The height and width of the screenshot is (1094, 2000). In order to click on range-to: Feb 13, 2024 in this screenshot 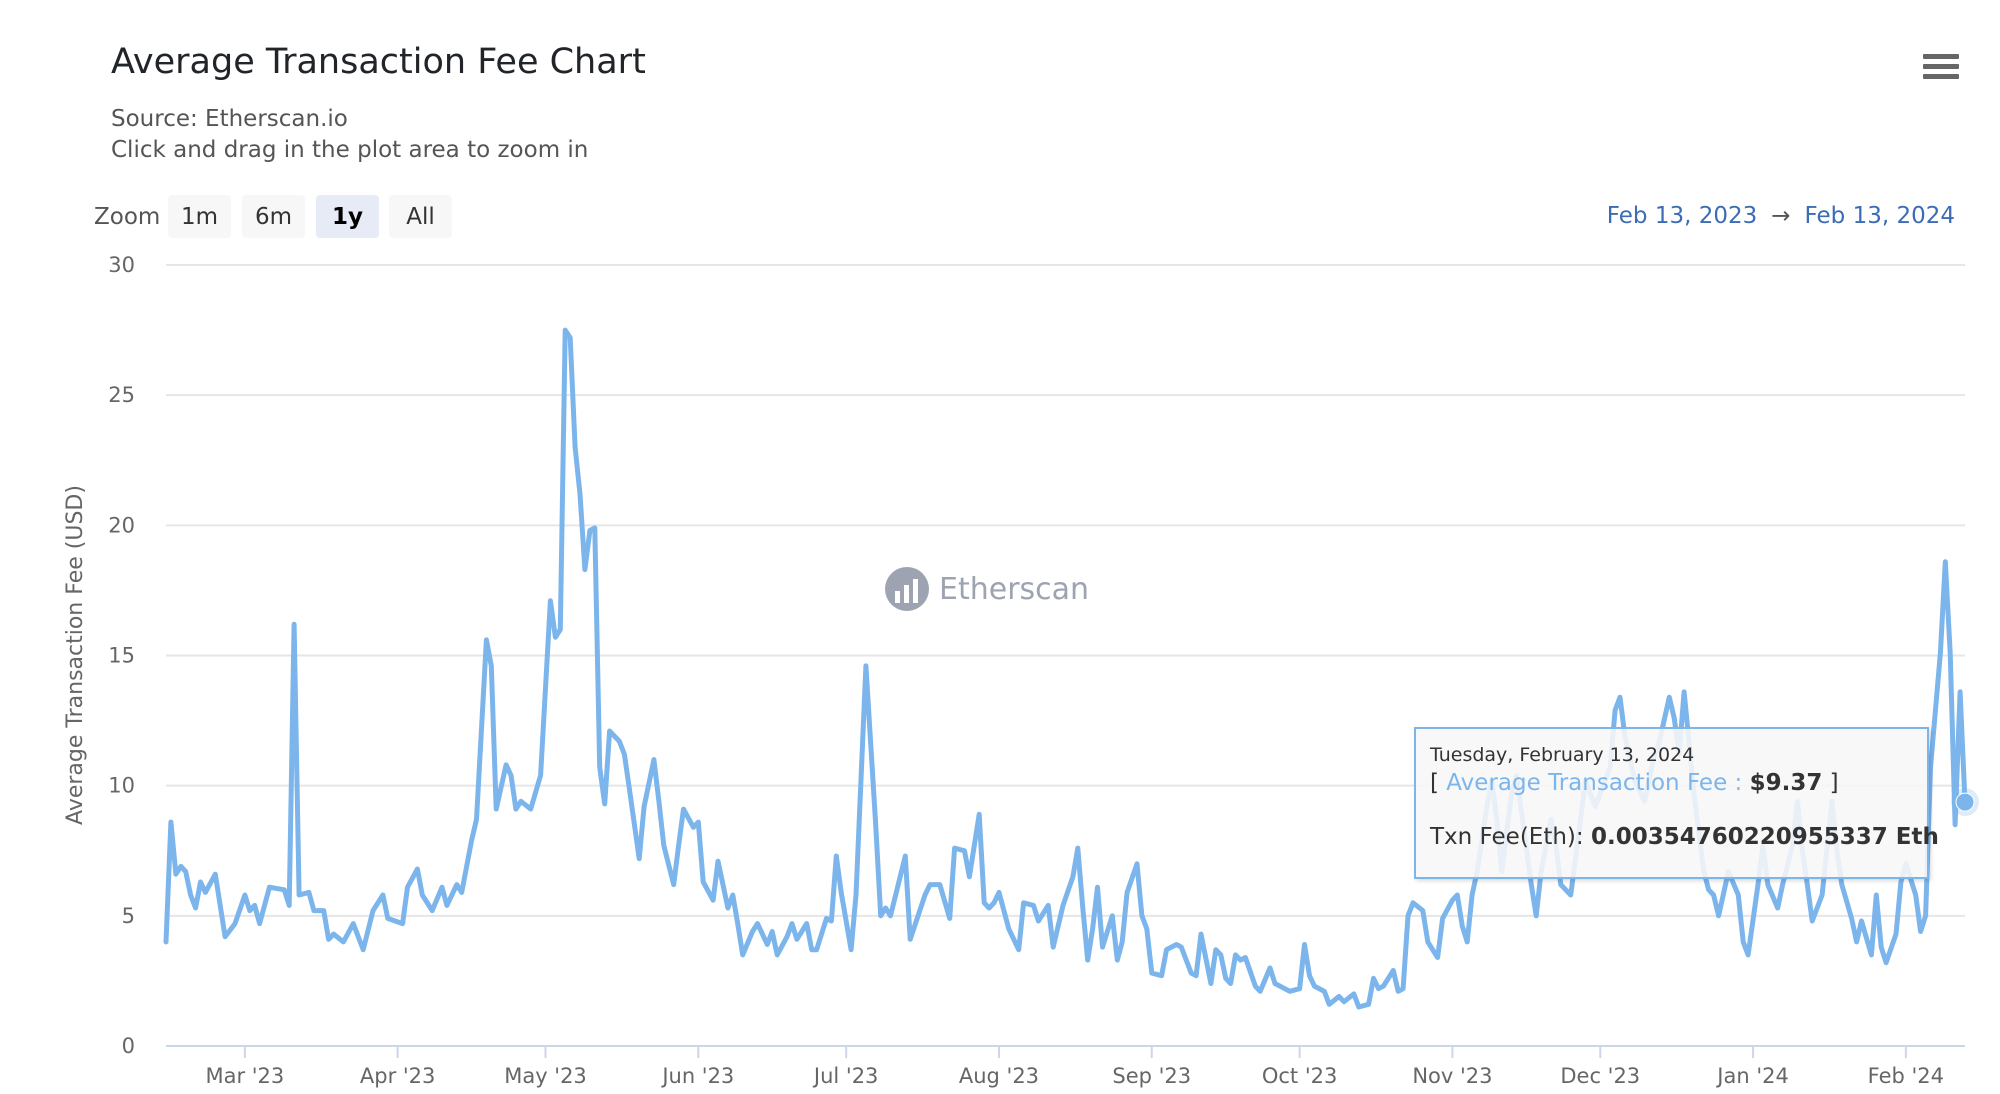, I will do `click(1879, 216)`.